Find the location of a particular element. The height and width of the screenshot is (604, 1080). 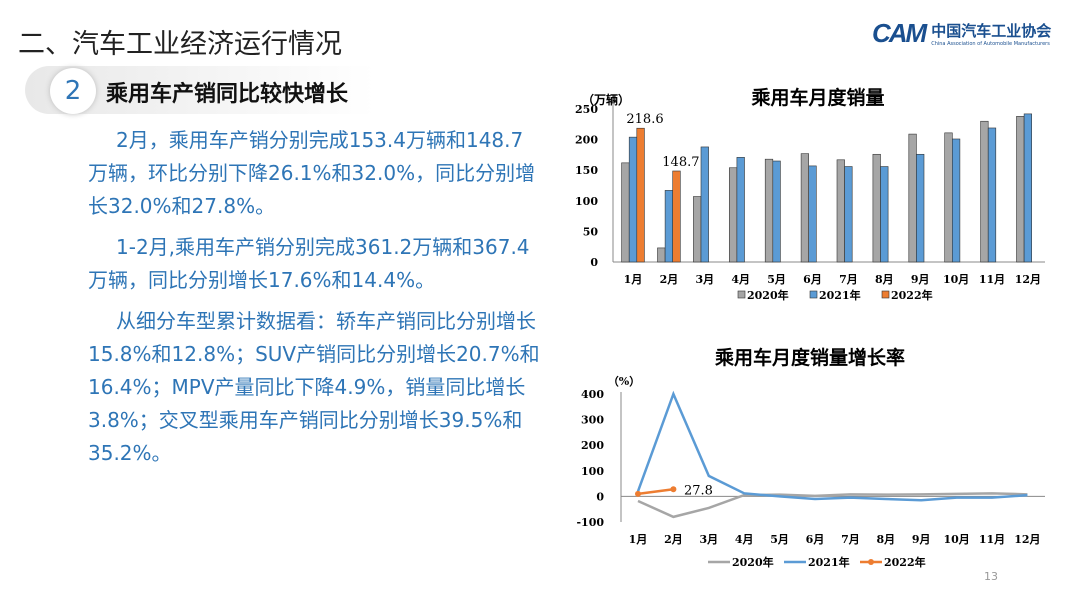

y-tick-label: 300 is located at coordinates (592, 420).